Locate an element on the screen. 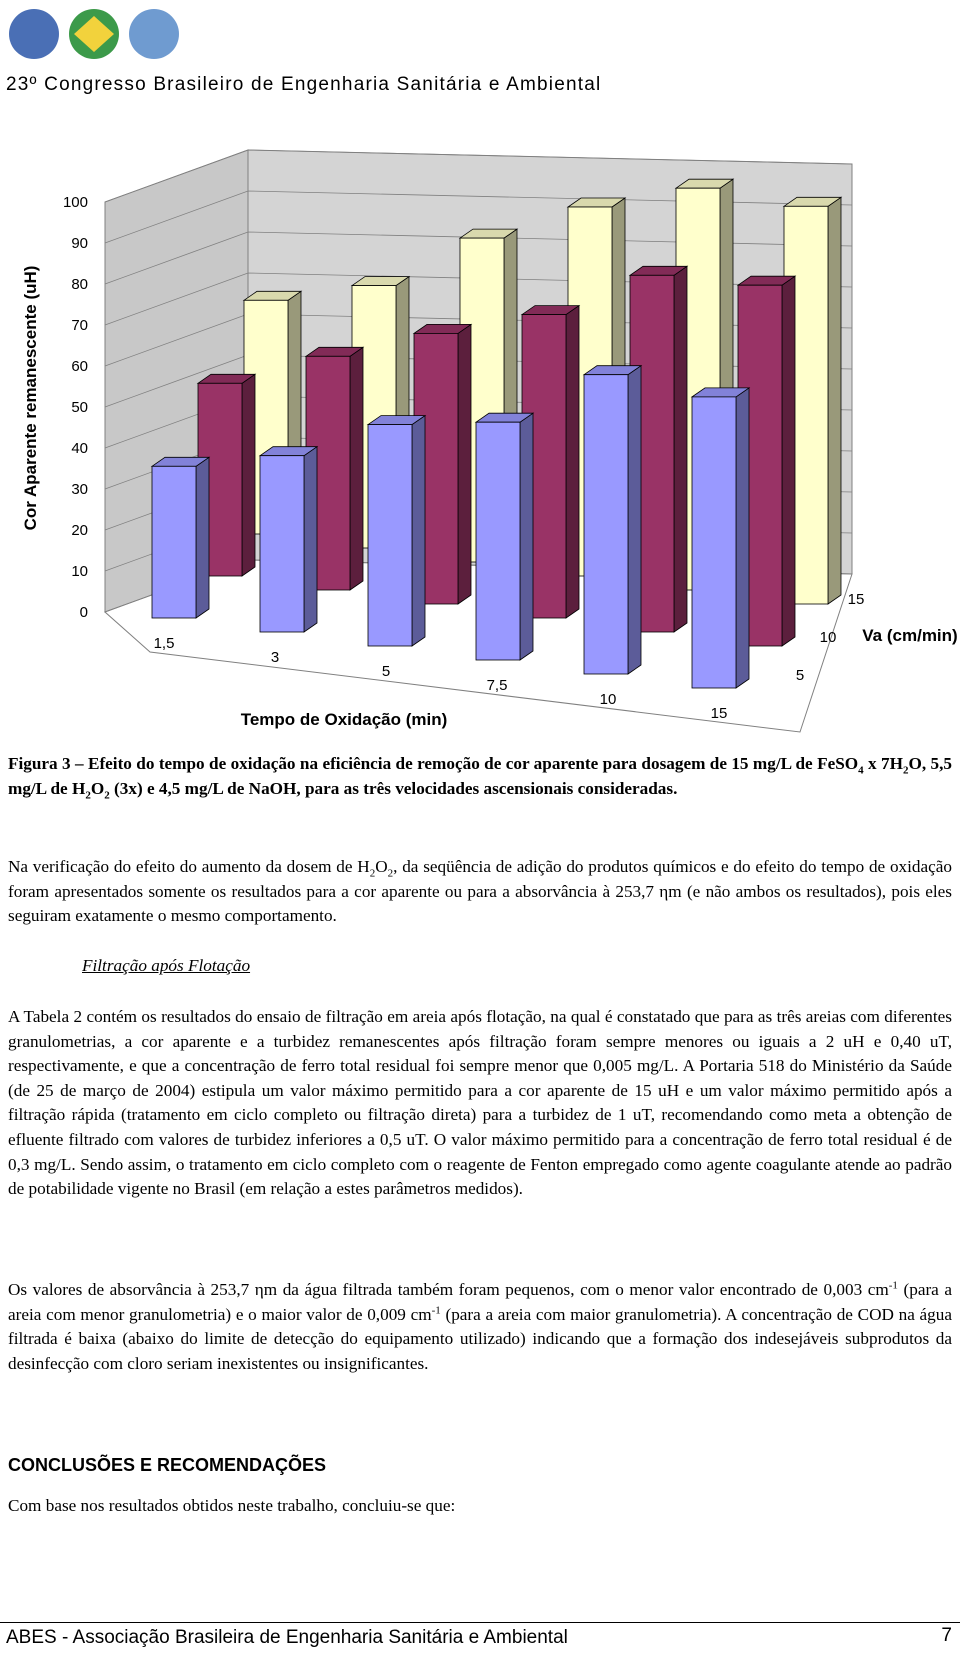  y-tick-label: 70 is located at coordinates (79, 325).